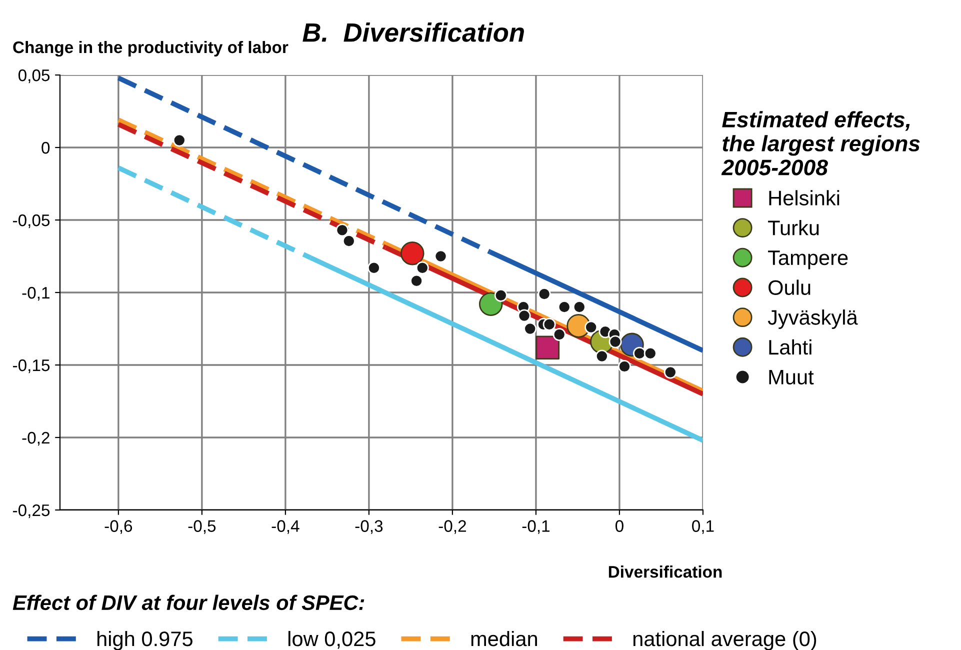 Image resolution: width=961 pixels, height=650 pixels. I want to click on x-tick-label: -0,2, so click(452, 527).